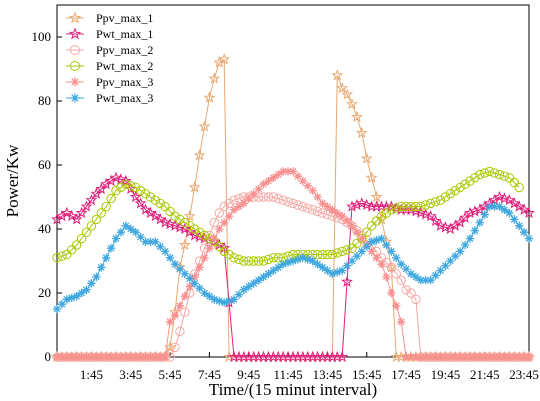 The height and width of the screenshot is (401, 540). Describe the element at coordinates (248, 374) in the screenshot. I see `x-tick-label: 9:45` at that location.